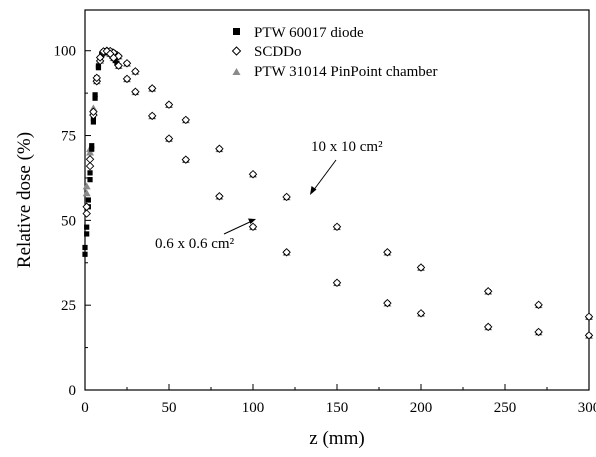  I want to click on x-tick-label: 200, so click(421, 408).